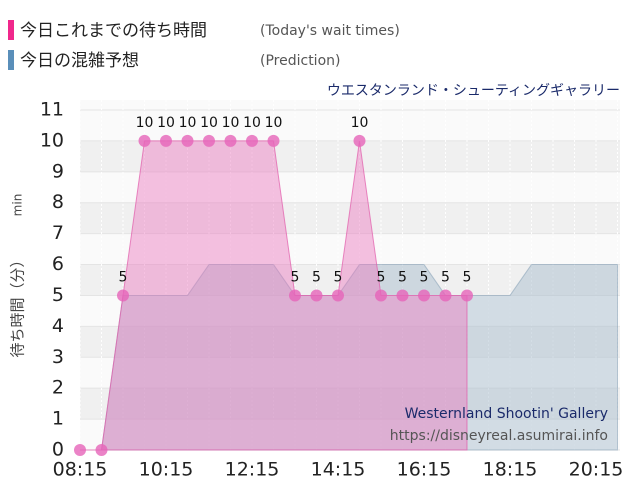  What do you see at coordinates (18, 304) in the screenshot?
I see `y-axis-label: 待ち時間（分）` at bounding box center [18, 304].